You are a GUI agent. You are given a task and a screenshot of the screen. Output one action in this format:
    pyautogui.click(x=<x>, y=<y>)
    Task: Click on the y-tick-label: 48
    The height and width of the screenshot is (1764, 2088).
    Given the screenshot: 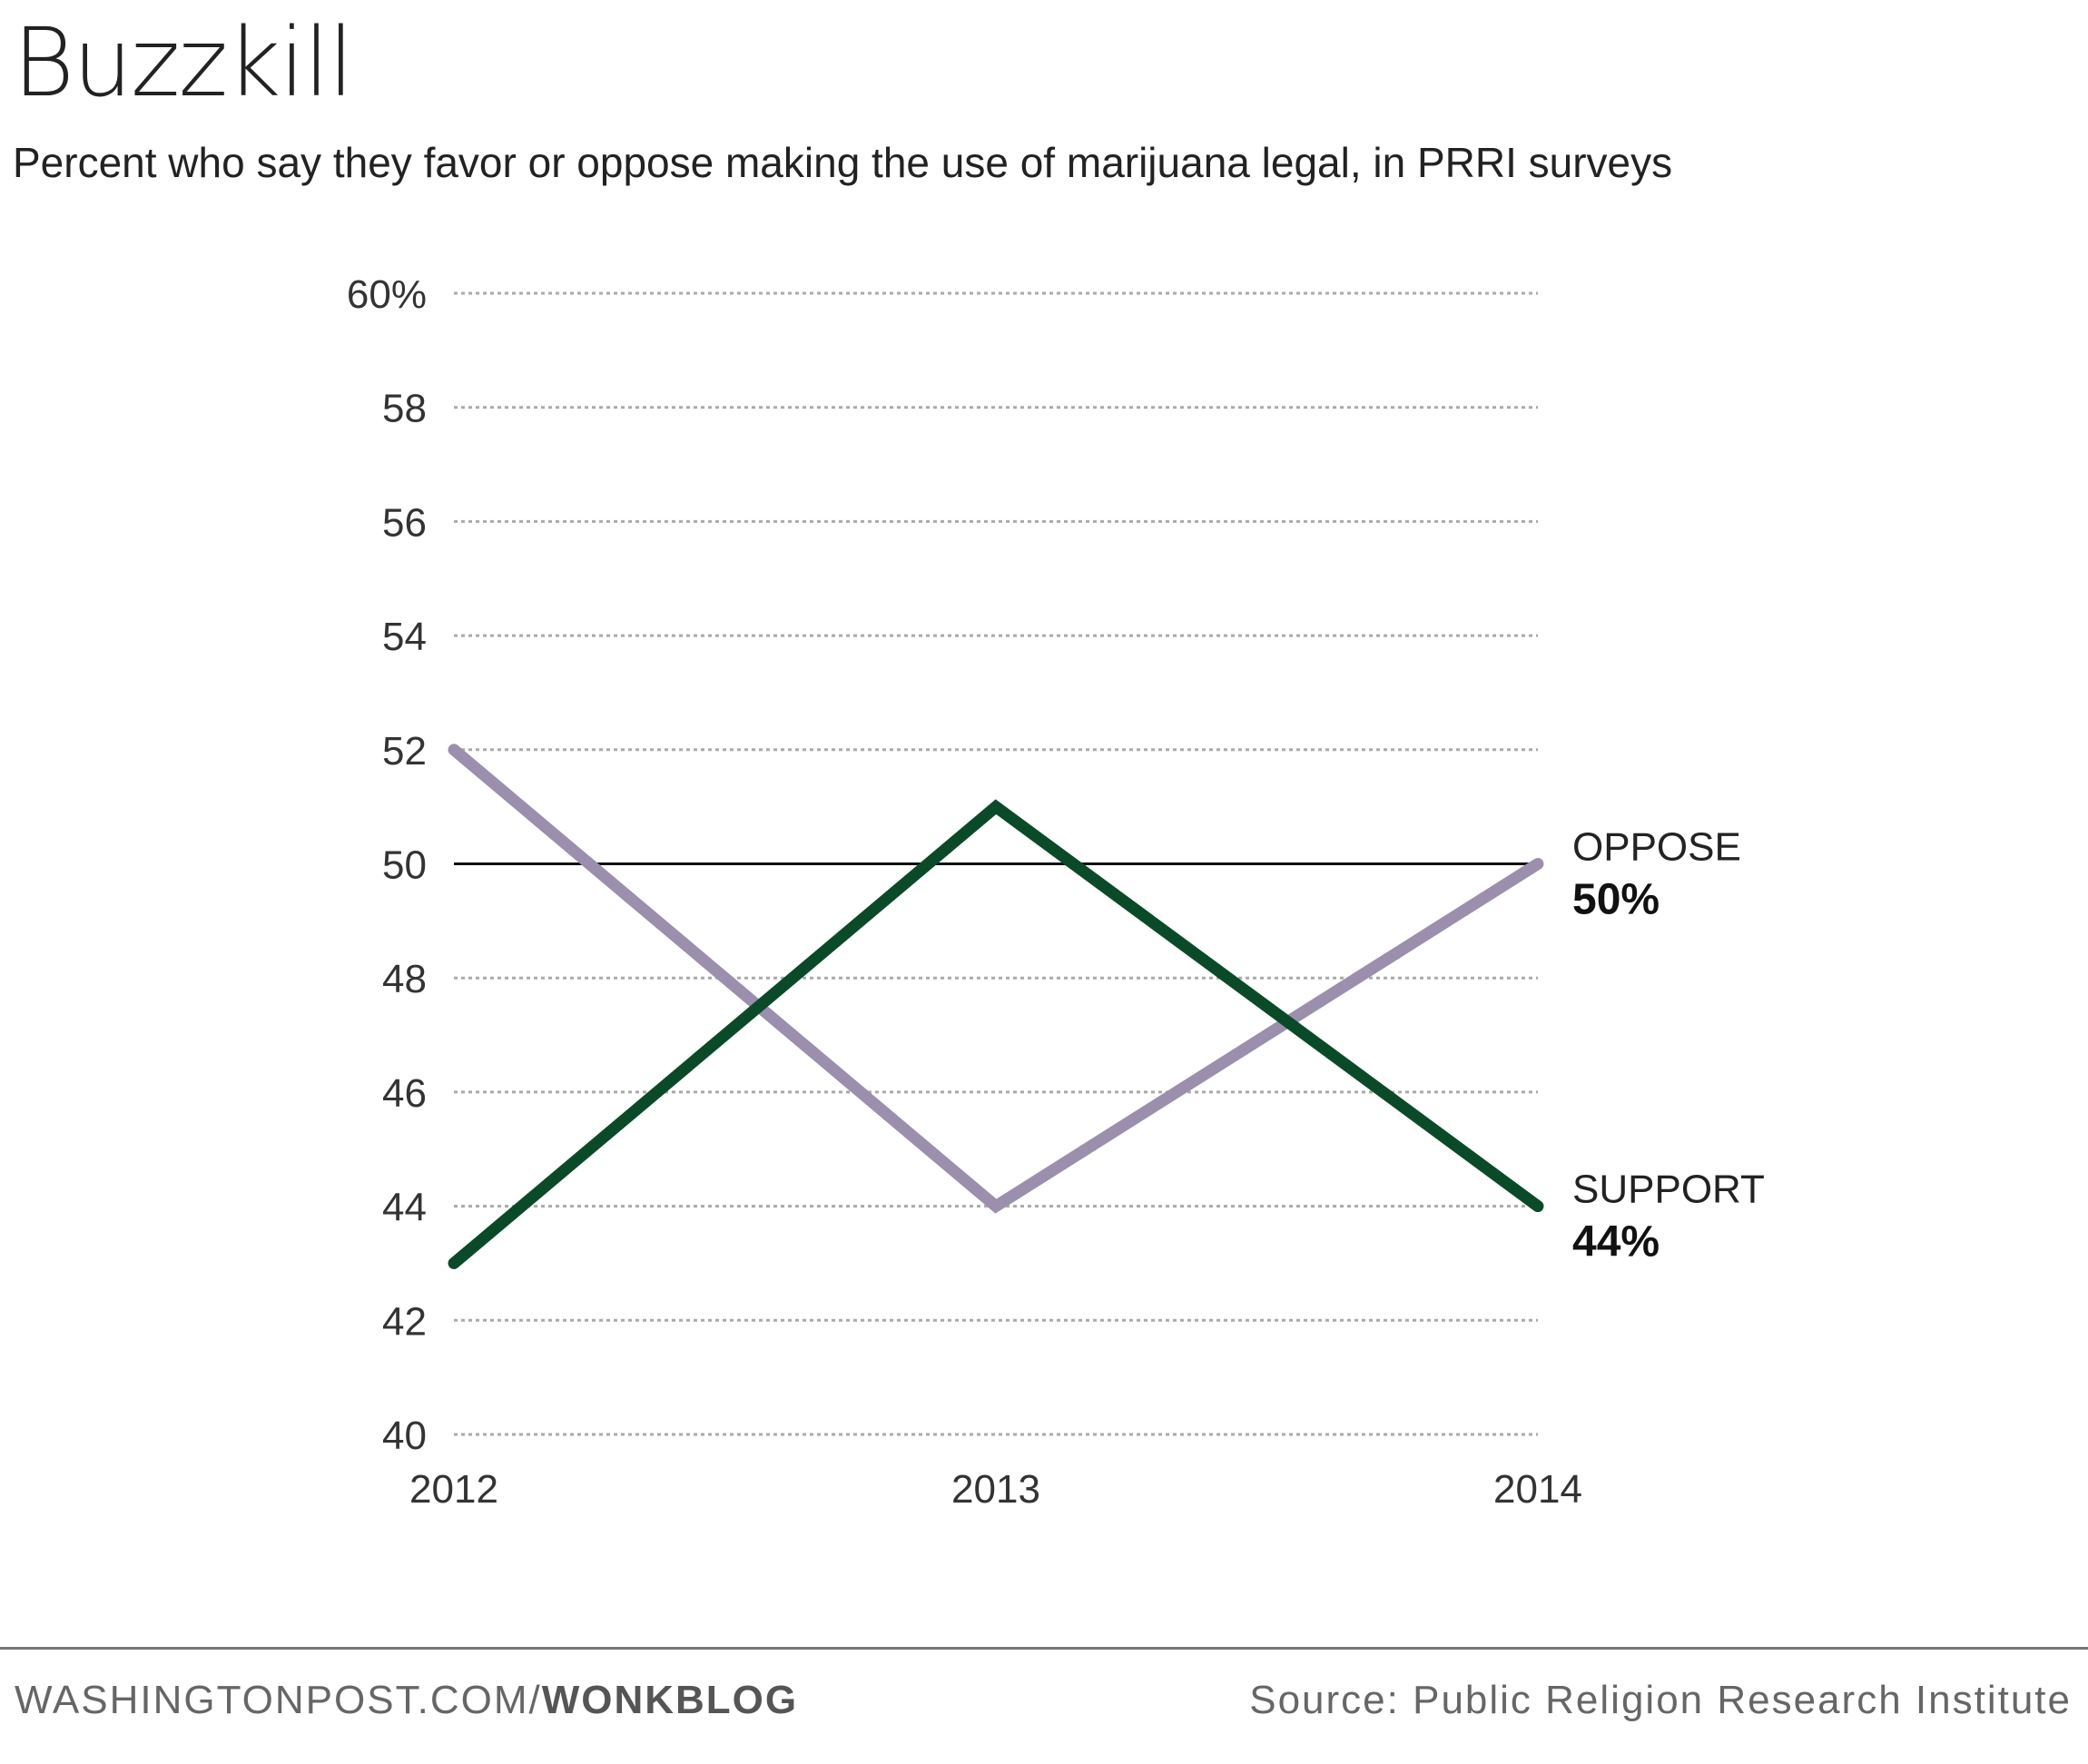 What is the action you would take?
    pyautogui.click(x=404, y=979)
    